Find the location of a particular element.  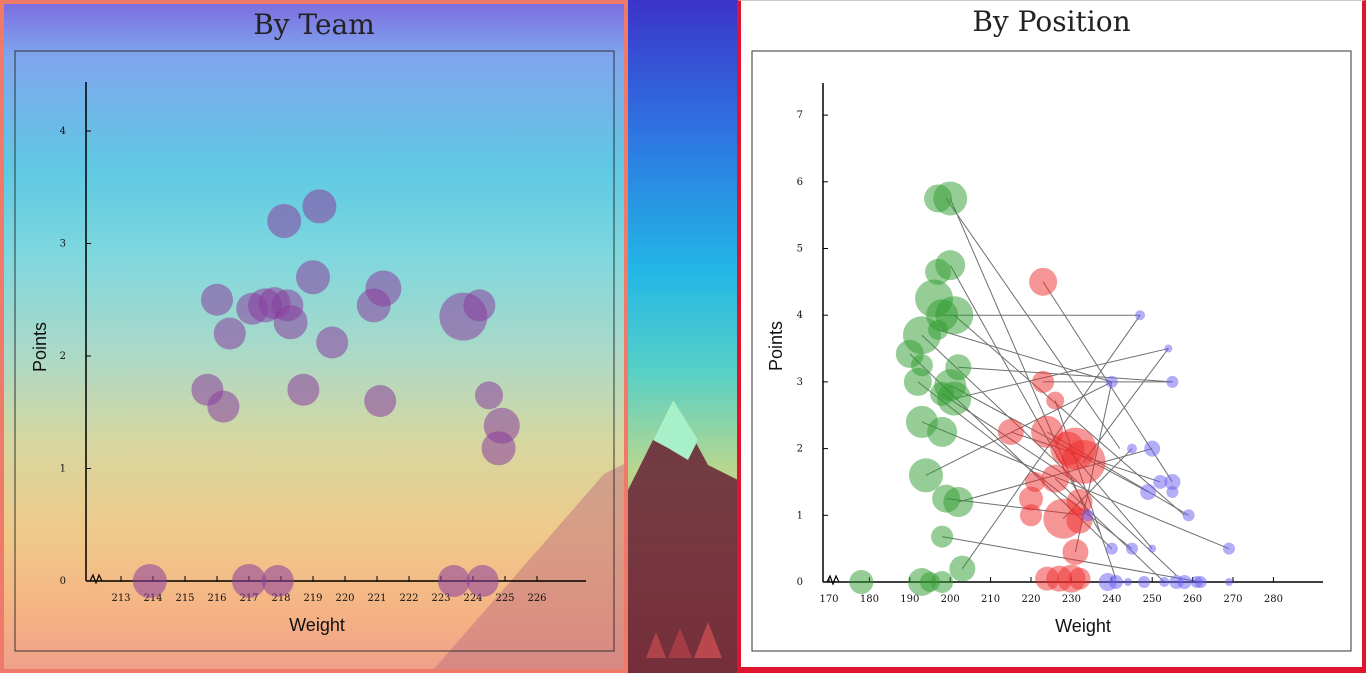

x-tick-label: 217 is located at coordinates (248, 598).